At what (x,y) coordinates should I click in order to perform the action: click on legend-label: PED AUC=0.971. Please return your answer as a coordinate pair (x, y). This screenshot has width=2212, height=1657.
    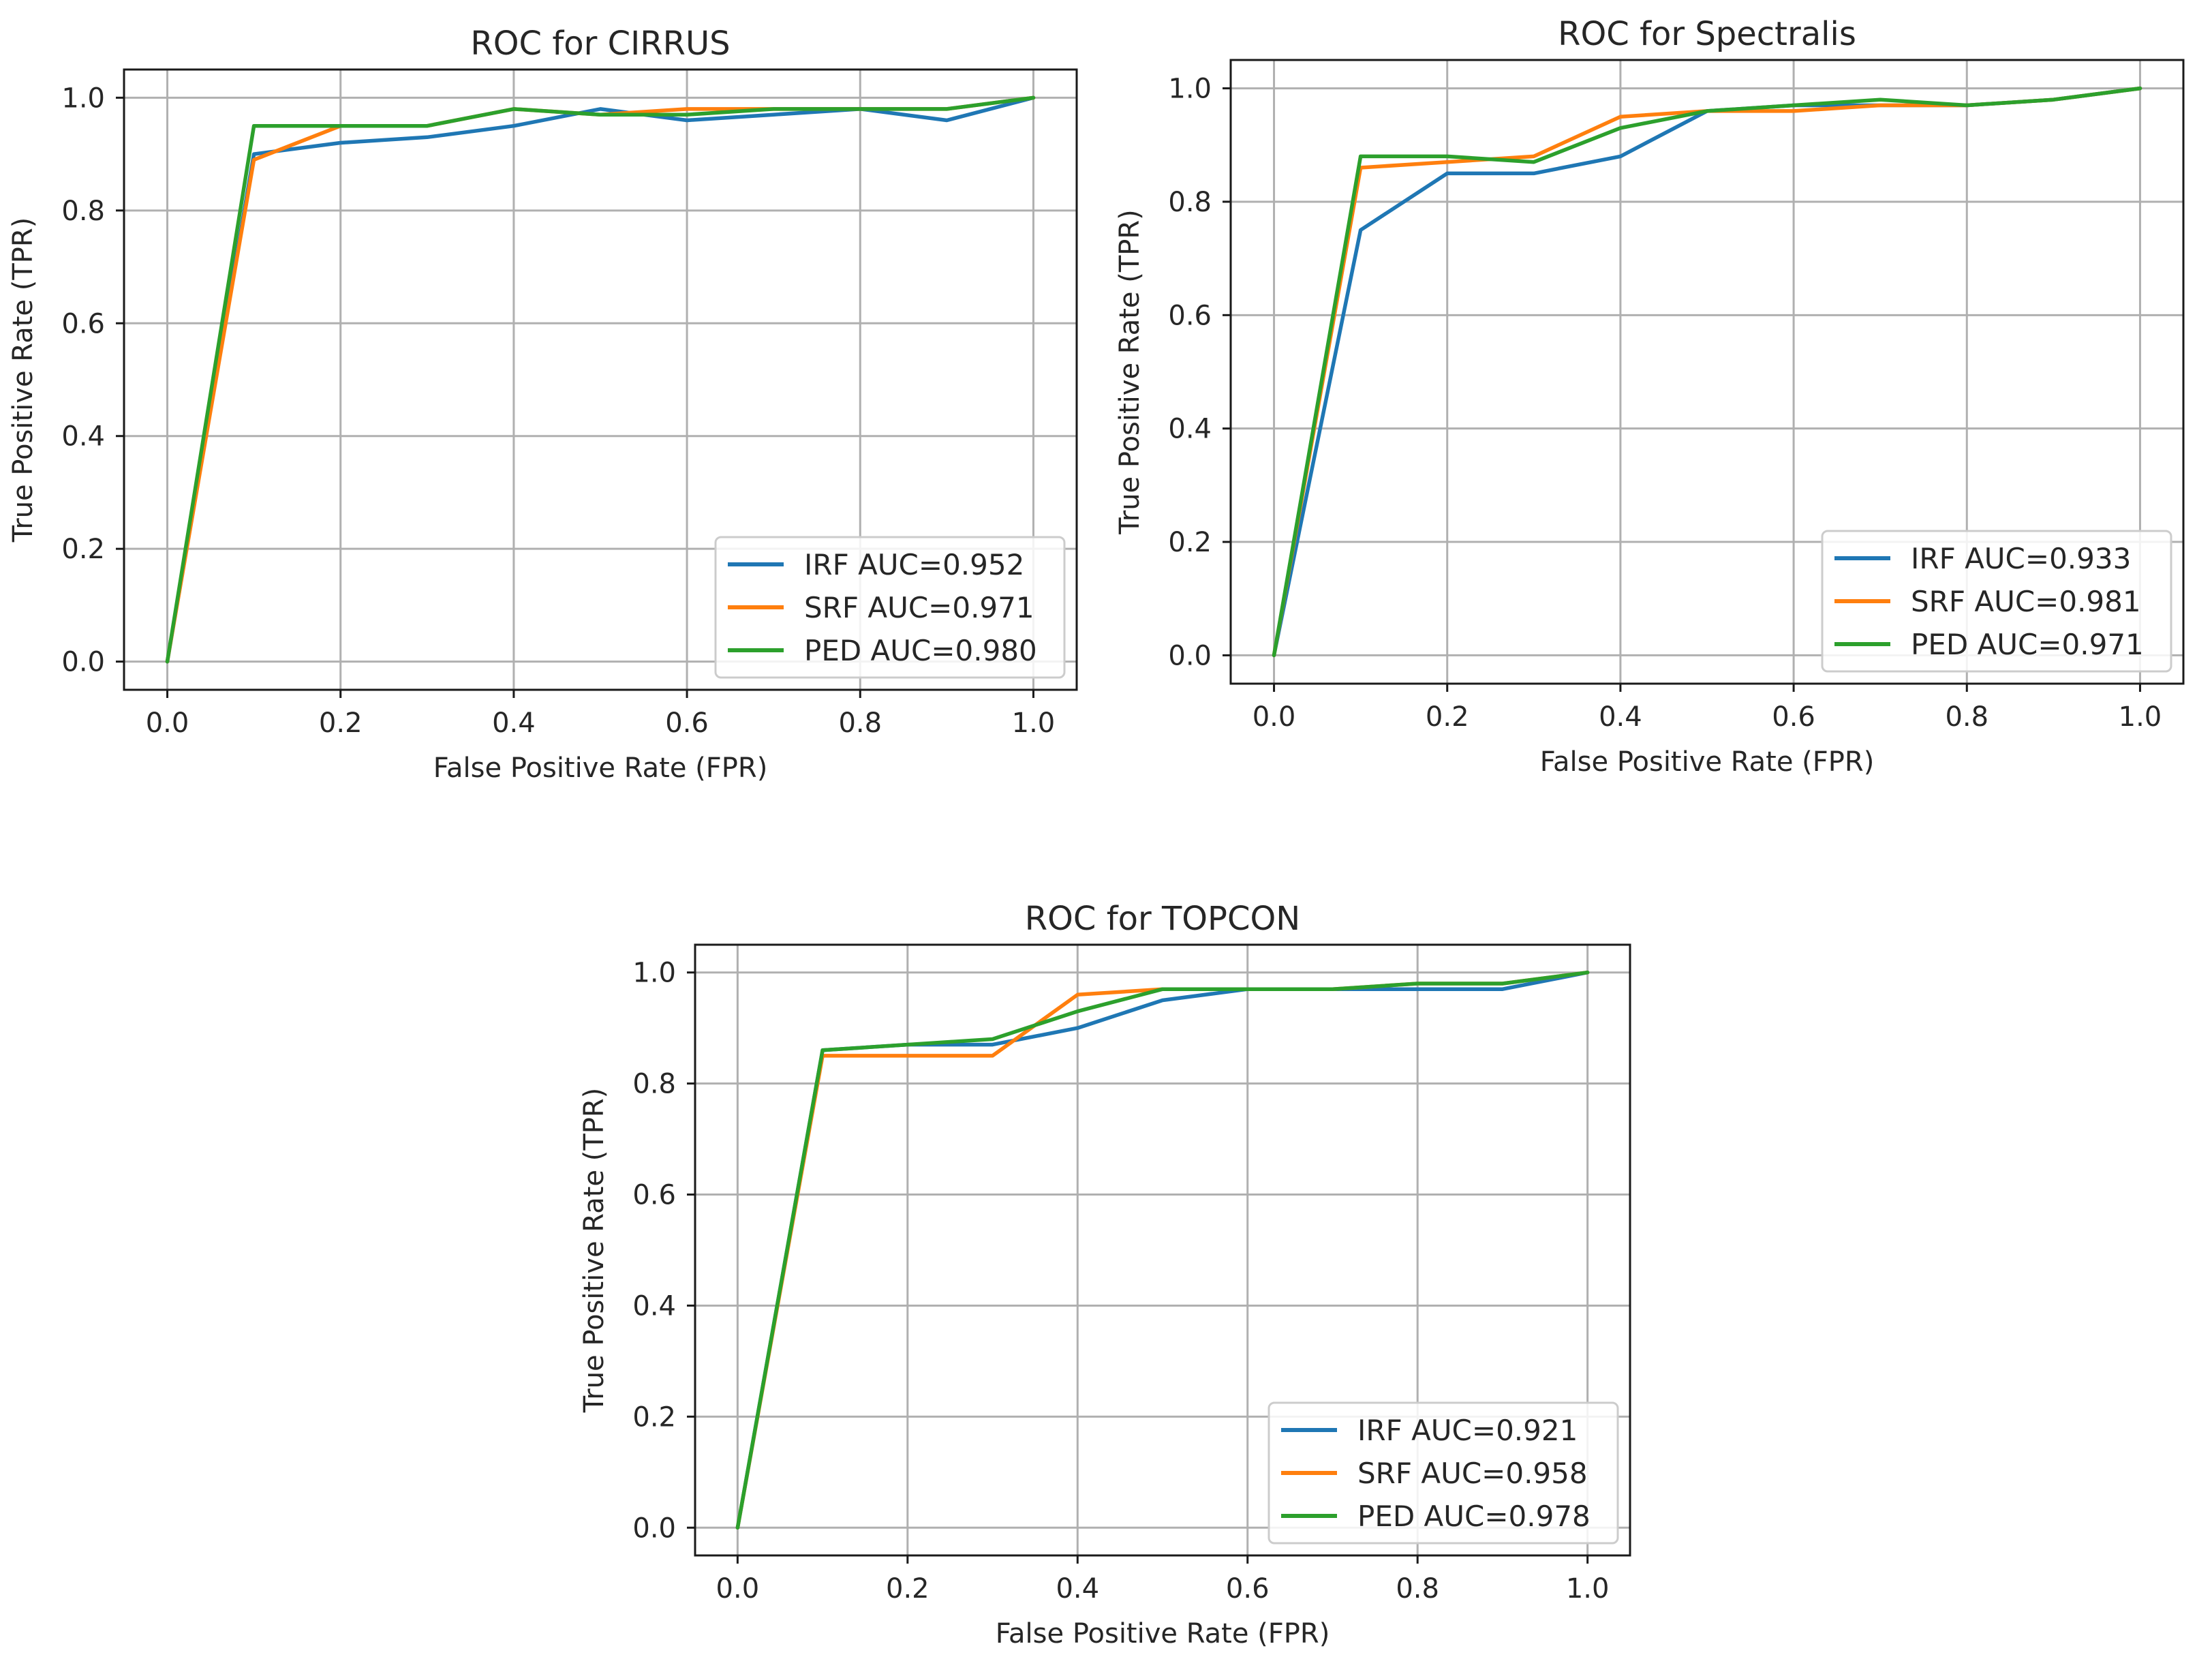
    Looking at the image, I should click on (2027, 645).